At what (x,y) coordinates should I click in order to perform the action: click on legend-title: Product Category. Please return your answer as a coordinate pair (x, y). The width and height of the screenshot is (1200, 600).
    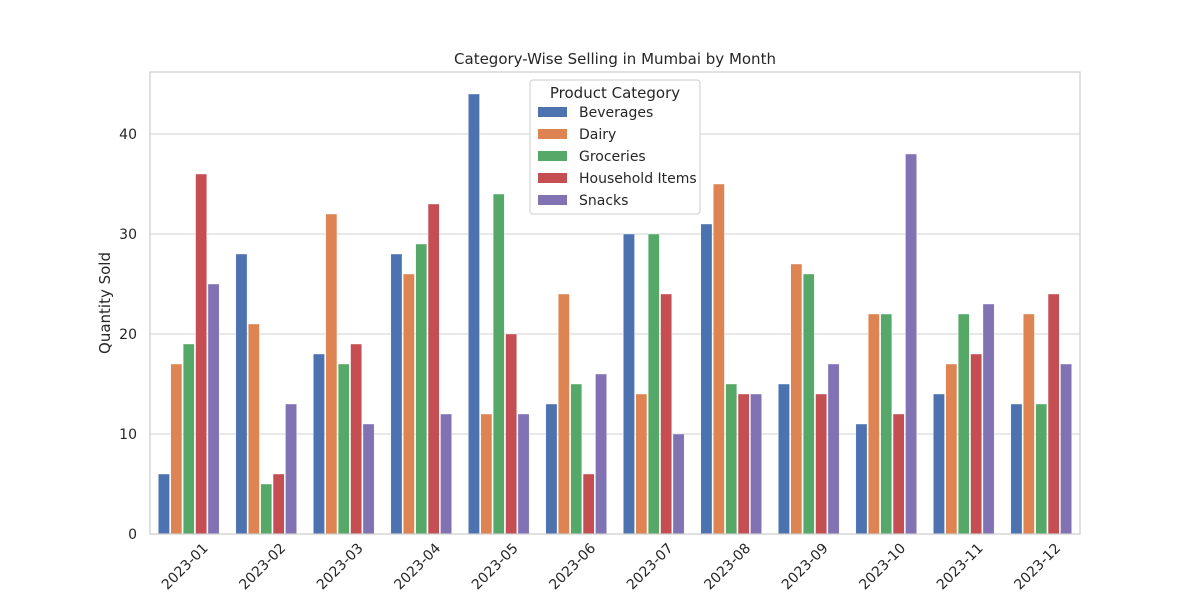
    Looking at the image, I should click on (615, 93).